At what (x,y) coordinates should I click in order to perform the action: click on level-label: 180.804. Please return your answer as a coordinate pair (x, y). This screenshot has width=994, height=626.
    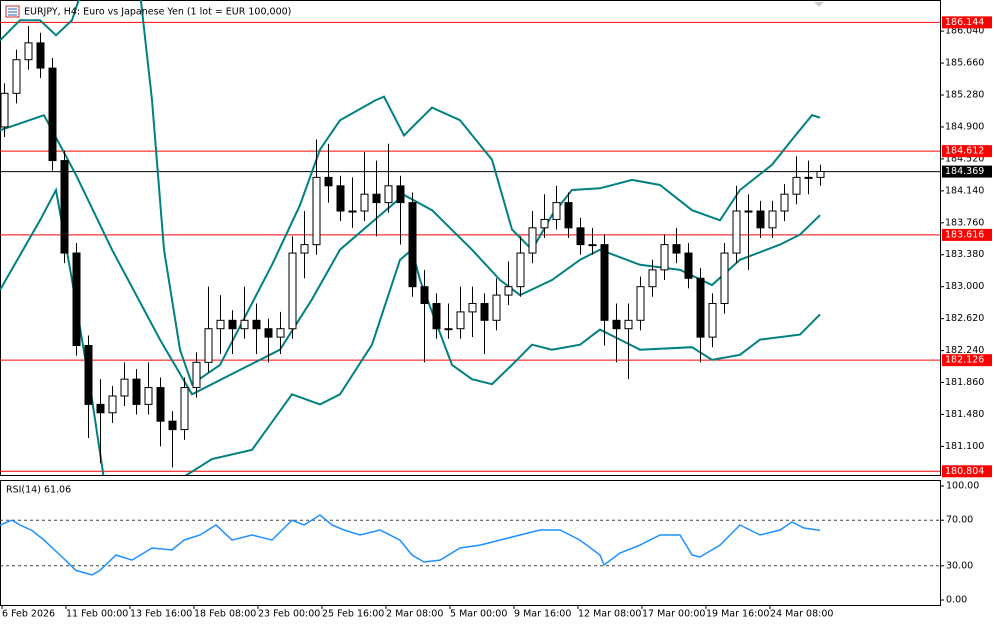
    Looking at the image, I should click on (964, 471).